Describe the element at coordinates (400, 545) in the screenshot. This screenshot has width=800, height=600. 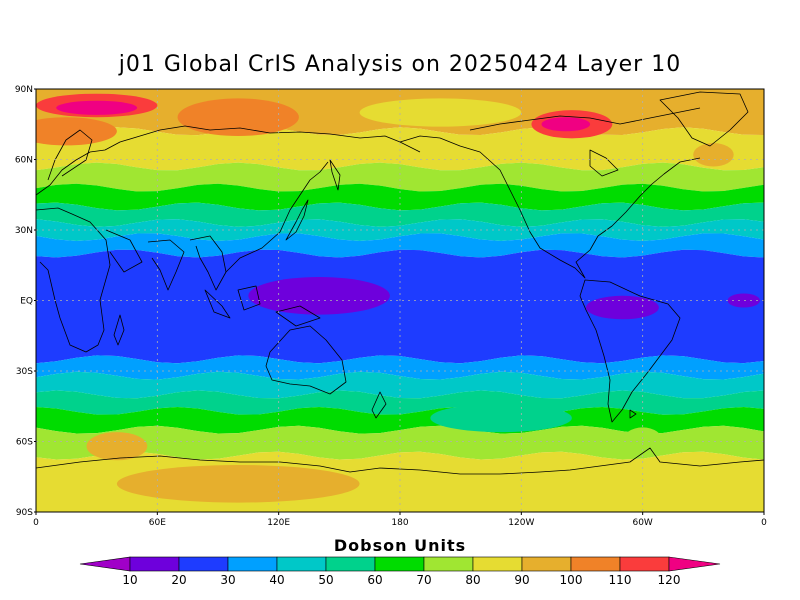
I see `colorbar-title: Dobson Units` at that location.